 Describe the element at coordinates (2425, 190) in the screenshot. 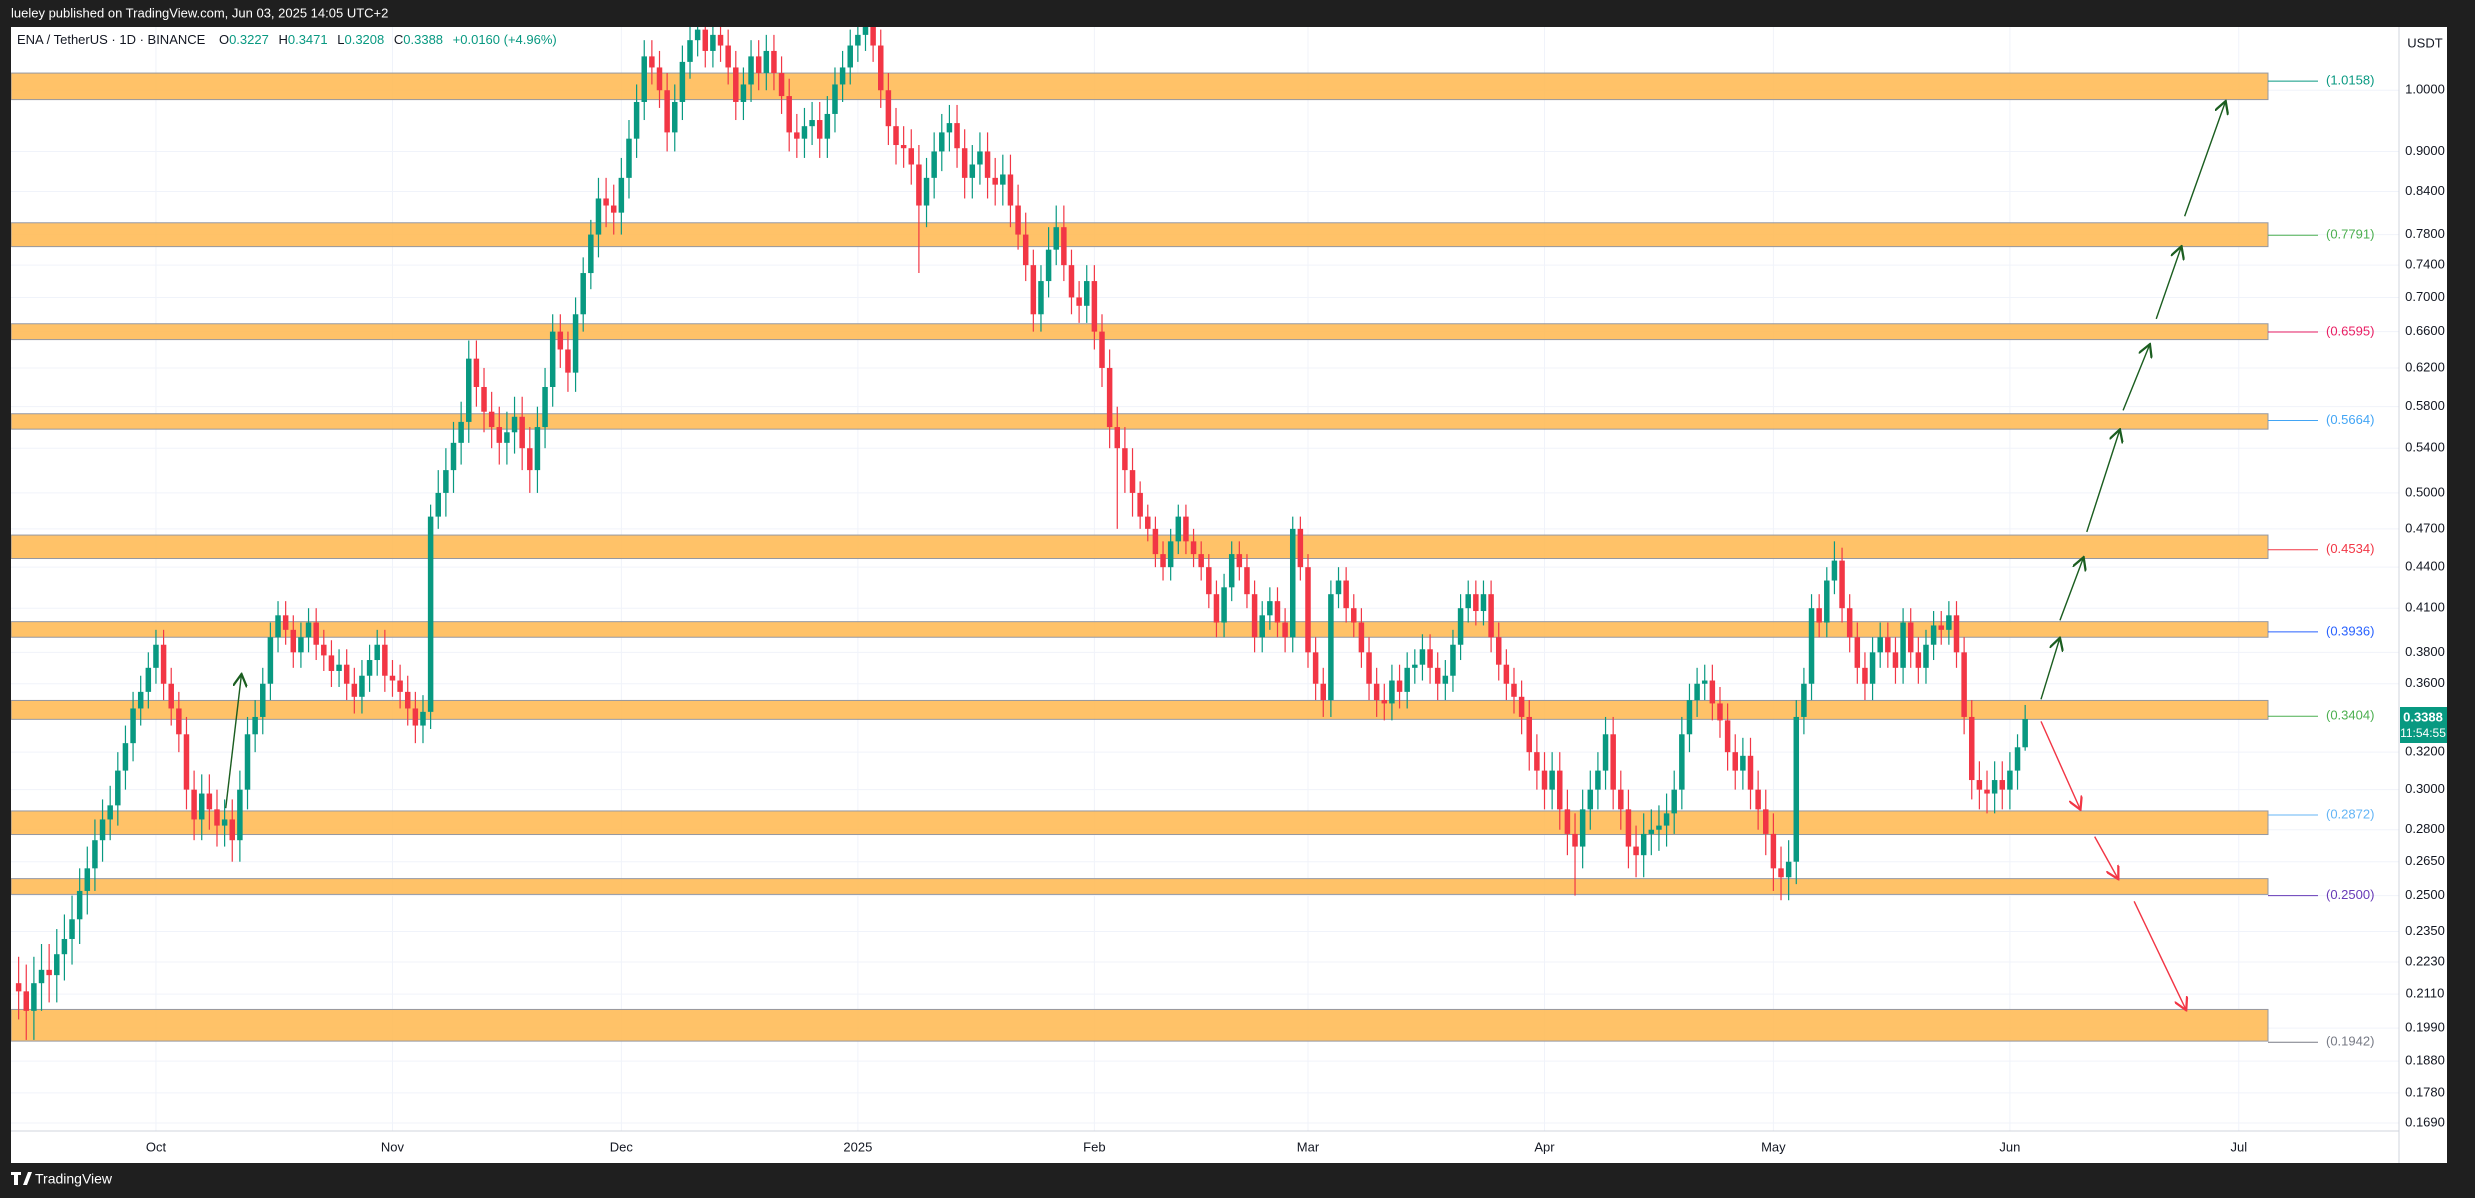

I see `y-tick-label: 0.8400` at that location.